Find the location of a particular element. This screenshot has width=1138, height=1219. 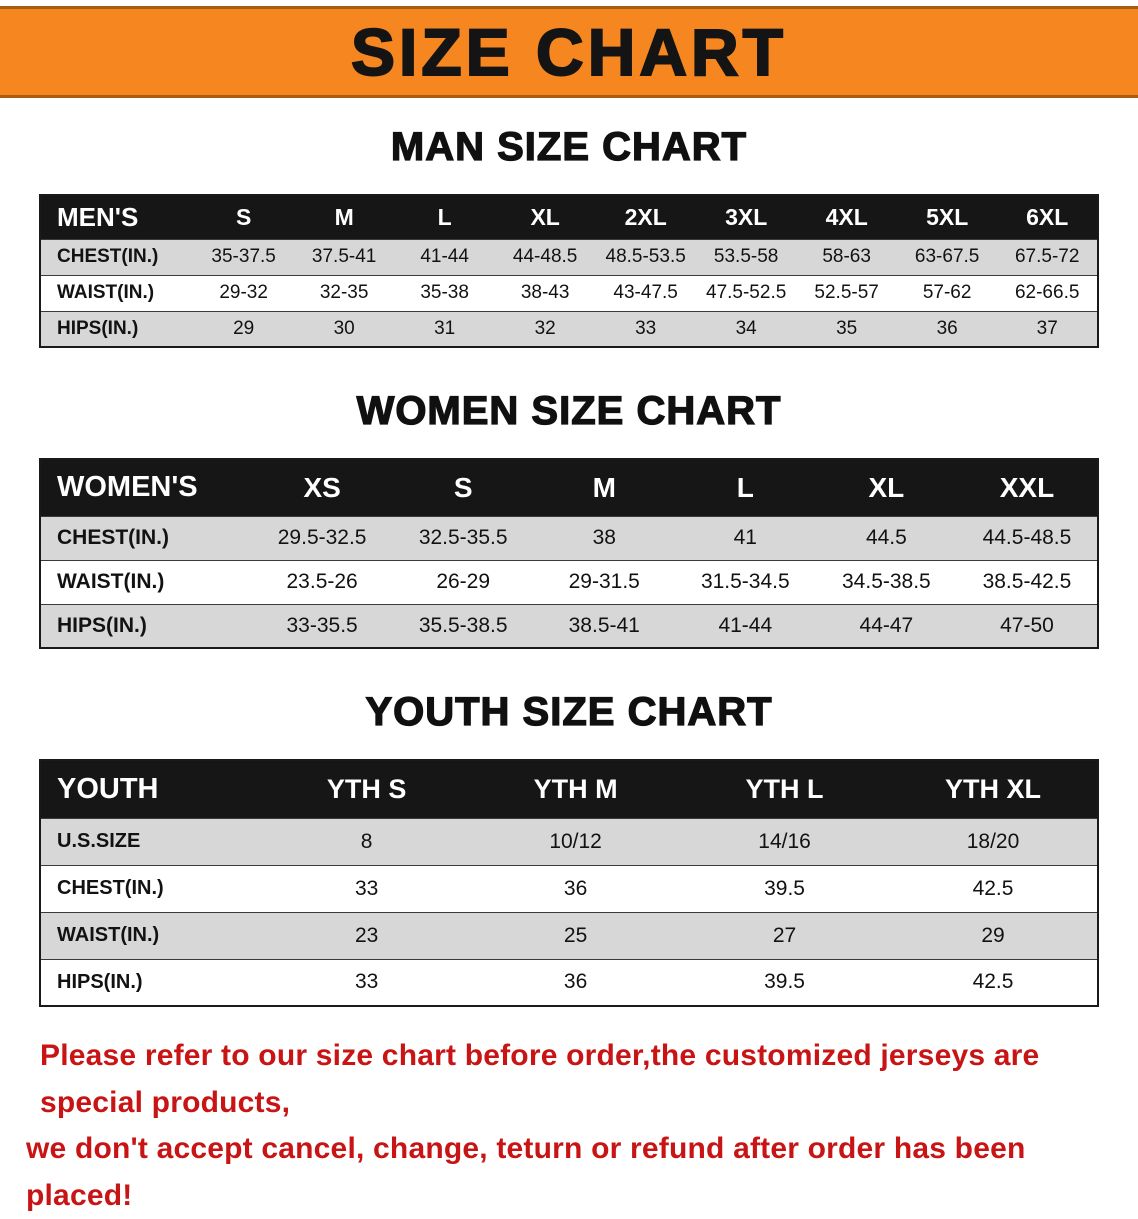

table-header-row: WOMEN'S XS S M L XL XXL is located at coordinates (569, 487).